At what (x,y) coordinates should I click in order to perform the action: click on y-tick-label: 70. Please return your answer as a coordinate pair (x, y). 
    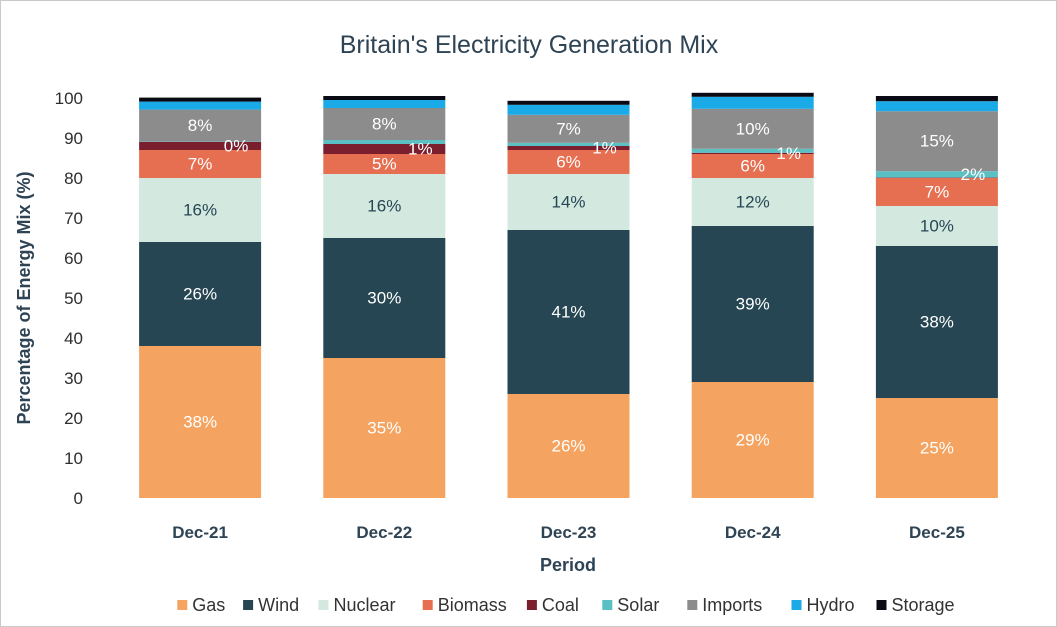
    Looking at the image, I should click on (73, 218).